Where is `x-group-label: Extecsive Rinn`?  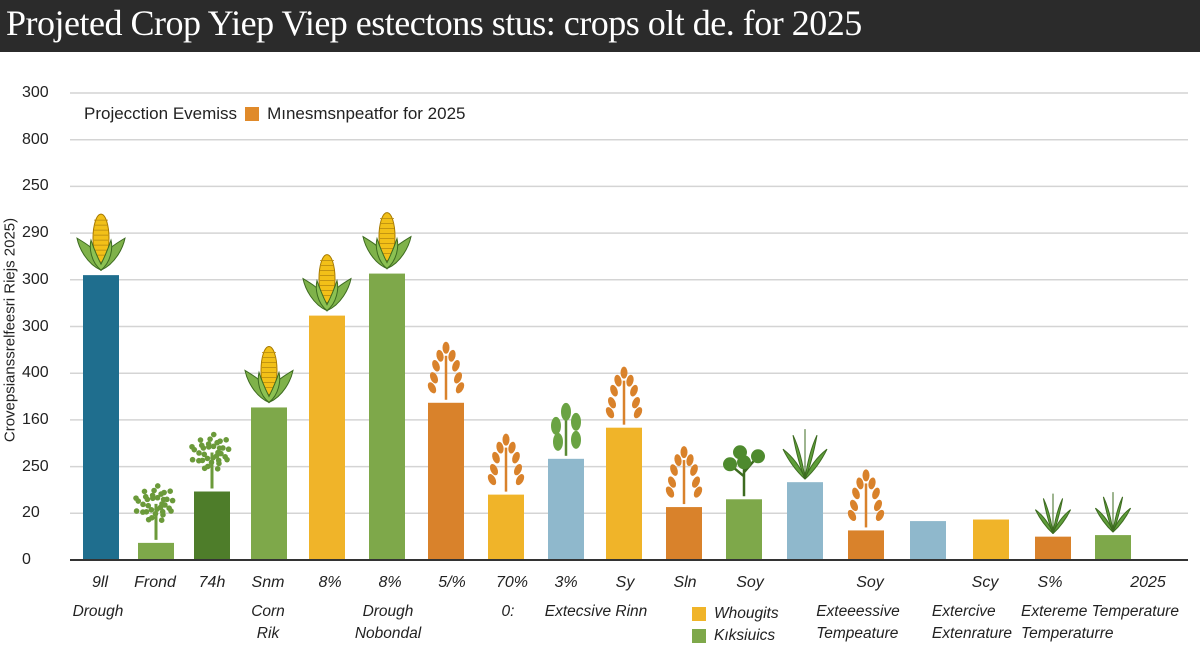 x-group-label: Extecsive Rinn is located at coordinates (596, 612).